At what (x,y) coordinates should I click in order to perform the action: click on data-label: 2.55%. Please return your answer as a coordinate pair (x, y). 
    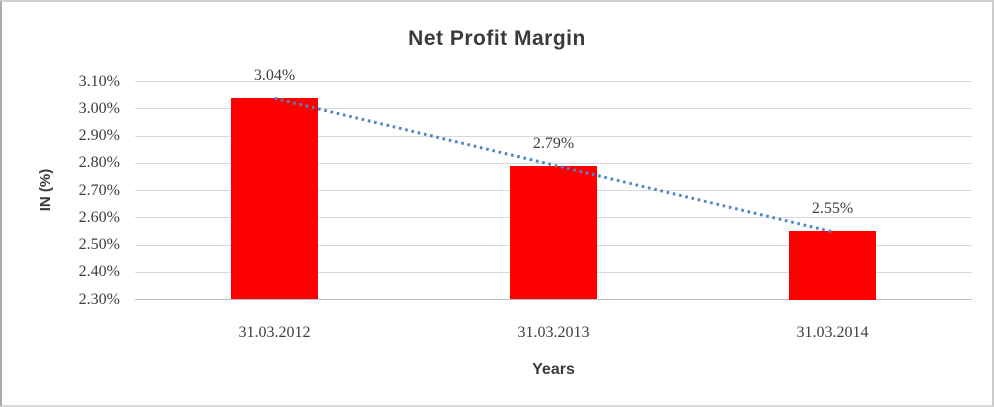
    Looking at the image, I should click on (832, 209).